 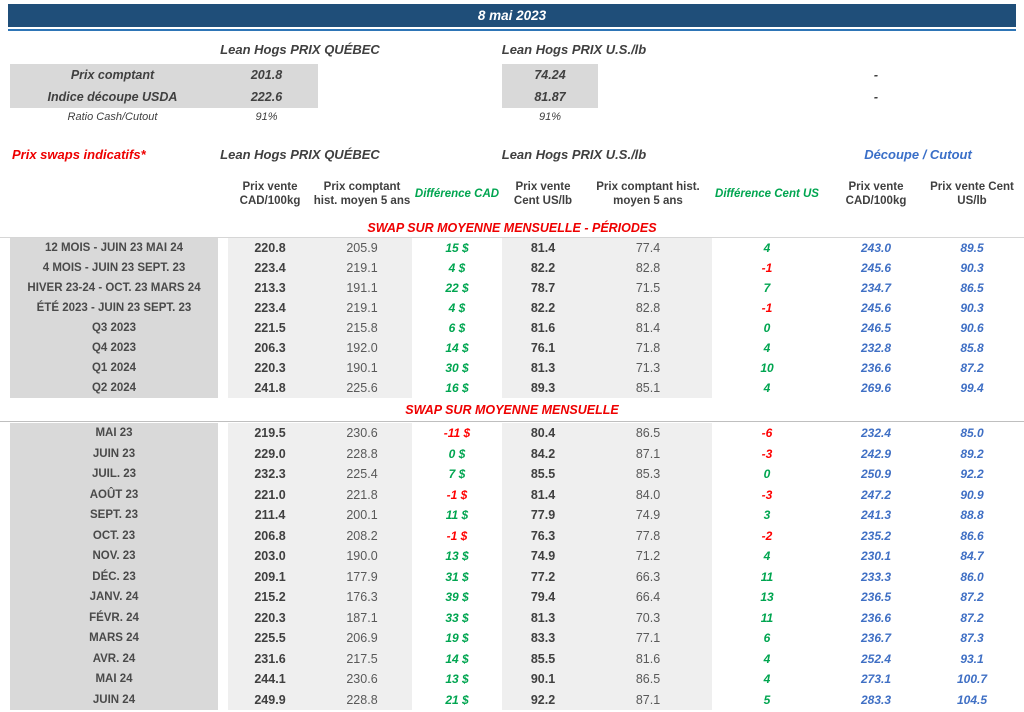 I want to click on cell-prix-vente-cad: 231.6, so click(x=270, y=658).